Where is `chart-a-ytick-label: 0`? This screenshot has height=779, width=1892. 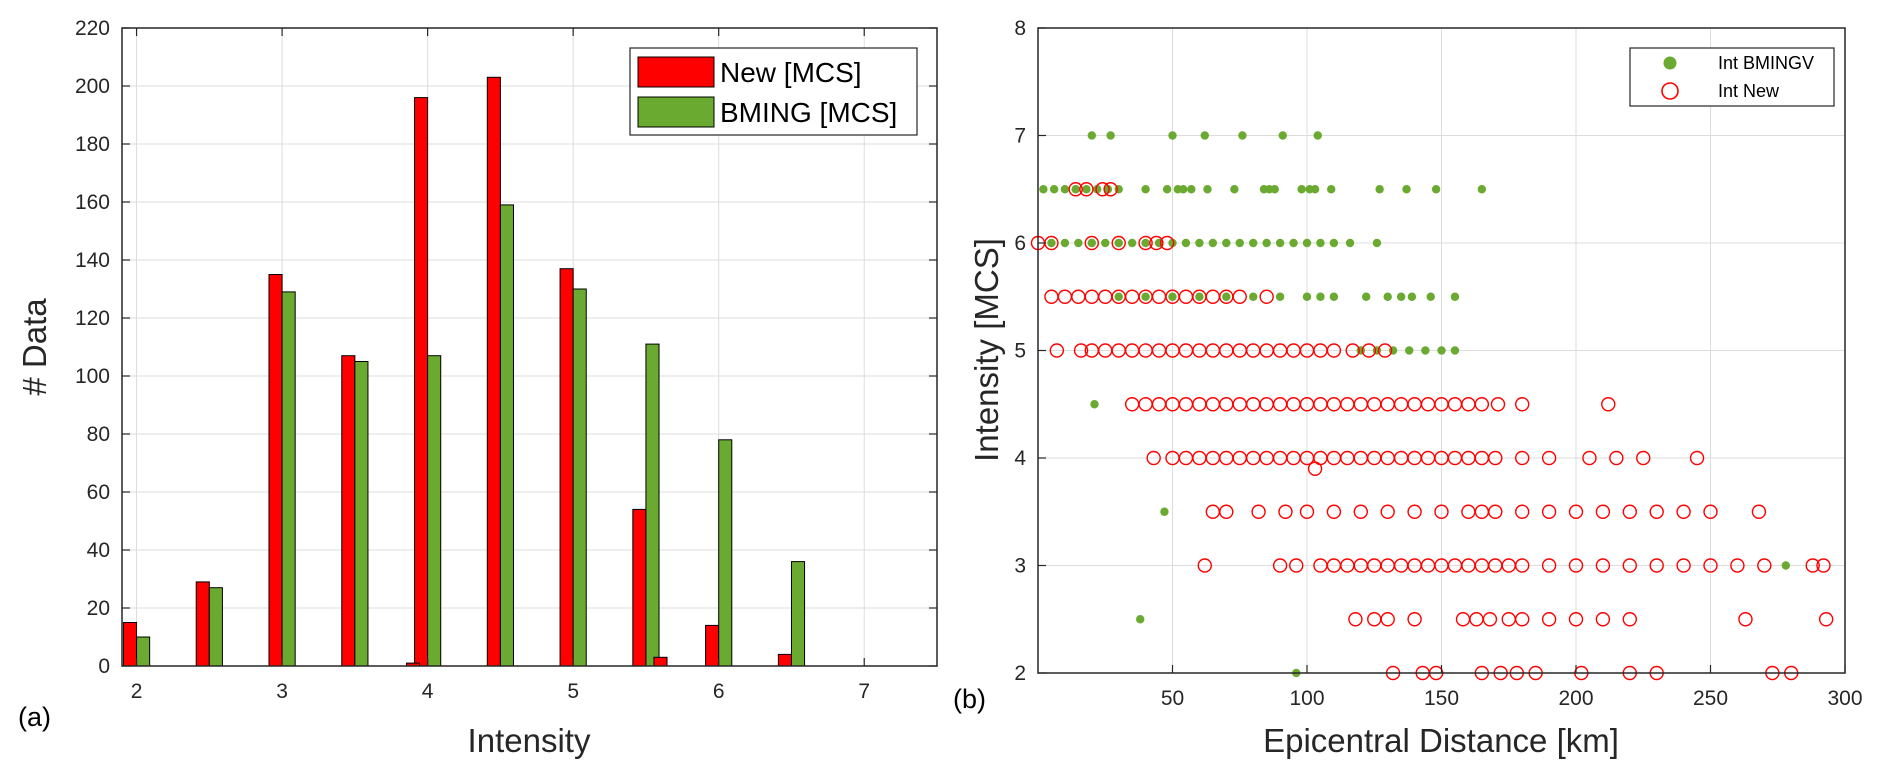 chart-a-ytick-label: 0 is located at coordinates (104, 666).